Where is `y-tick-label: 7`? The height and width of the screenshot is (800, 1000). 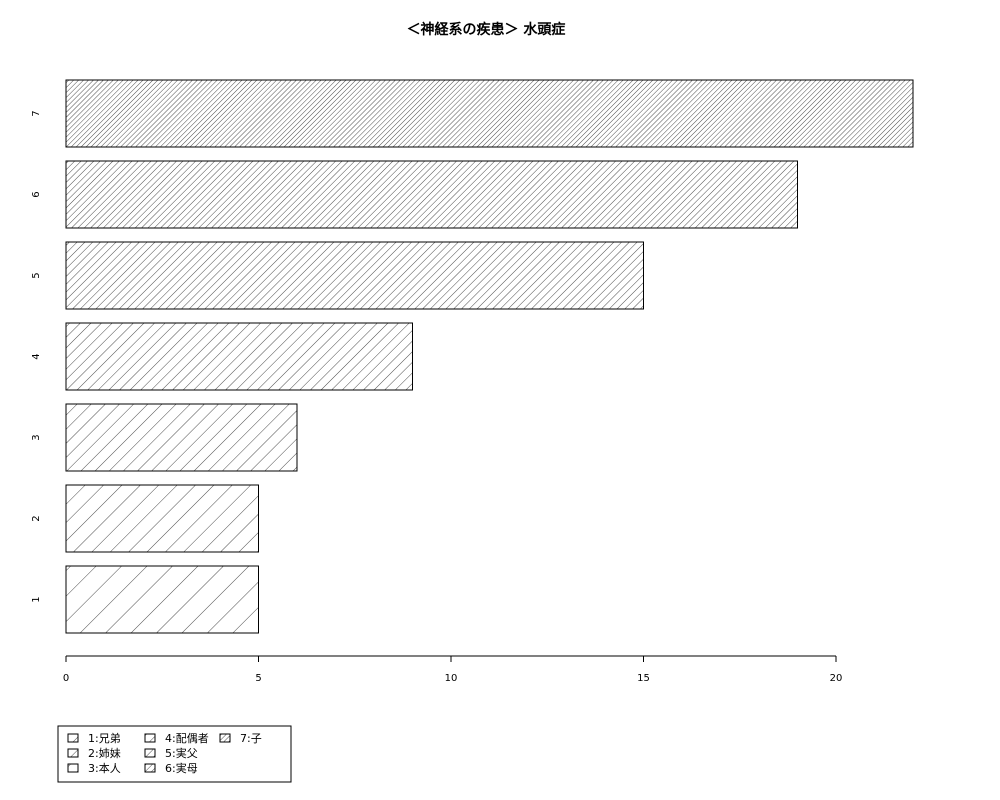 y-tick-label: 7 is located at coordinates (36, 113).